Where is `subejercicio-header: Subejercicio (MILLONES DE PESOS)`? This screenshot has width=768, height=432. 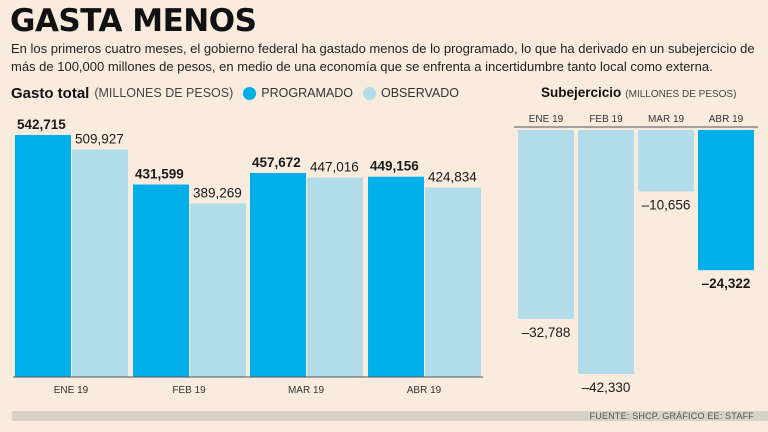
subejercicio-header: Subejercicio (MILLONES DE PESOS) is located at coordinates (638, 92).